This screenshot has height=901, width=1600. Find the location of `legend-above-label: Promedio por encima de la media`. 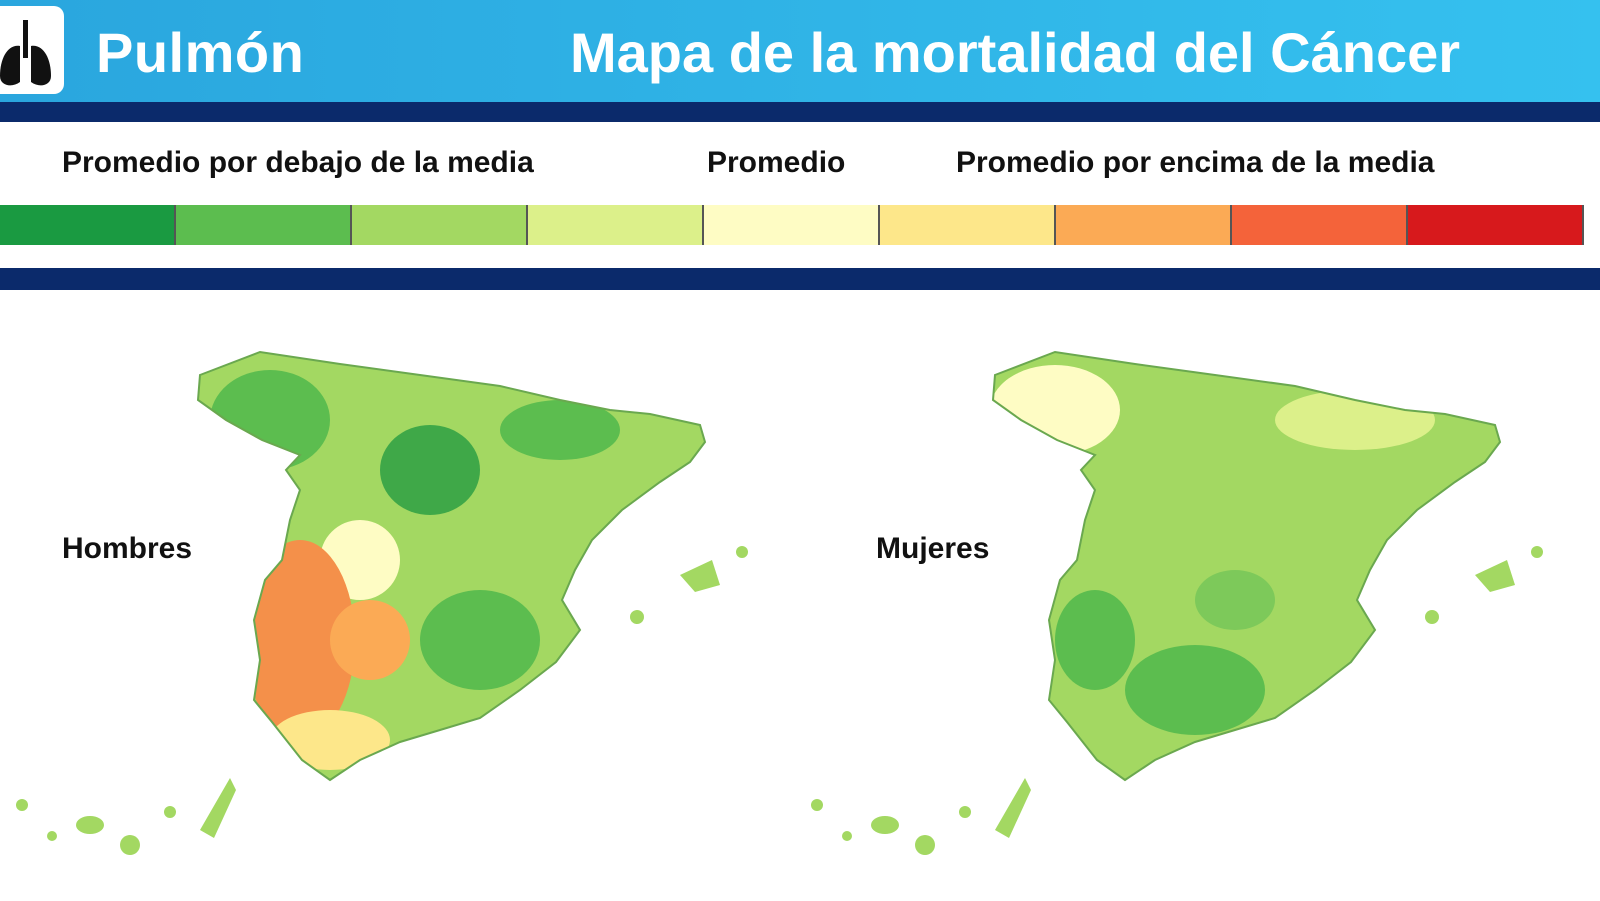

legend-above-label: Promedio por encima de la media is located at coordinates (1195, 162).